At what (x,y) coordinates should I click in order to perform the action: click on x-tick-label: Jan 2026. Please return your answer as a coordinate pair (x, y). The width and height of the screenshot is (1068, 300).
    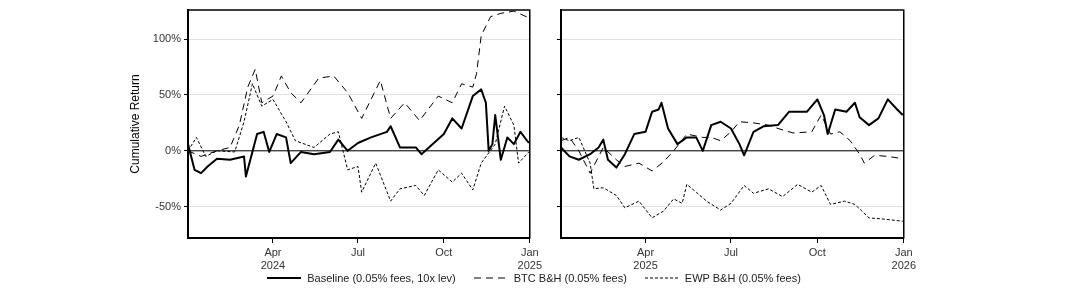
    Looking at the image, I should click on (904, 258).